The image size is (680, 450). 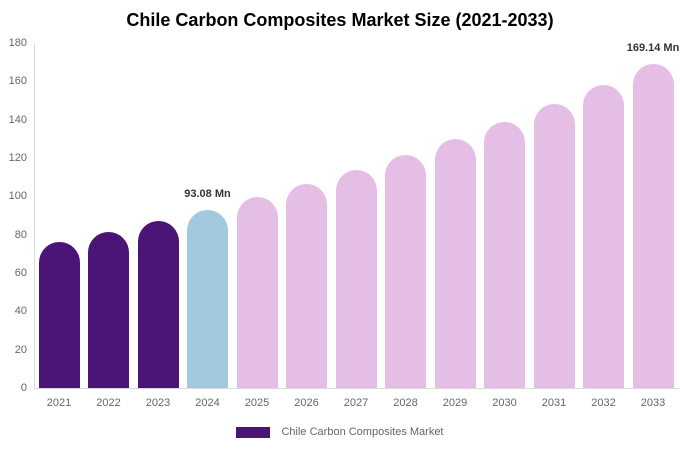 What do you see at coordinates (362, 432) in the screenshot?
I see `legend-label: Chile Carbon Composites Market` at bounding box center [362, 432].